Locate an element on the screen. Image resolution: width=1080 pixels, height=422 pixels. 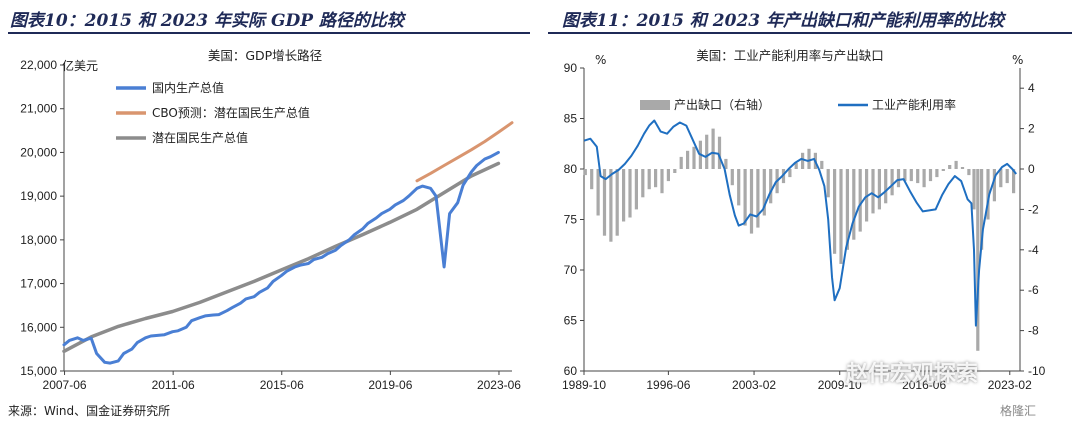
left-y-tick-label: 22,000 is located at coordinates (38, 65).